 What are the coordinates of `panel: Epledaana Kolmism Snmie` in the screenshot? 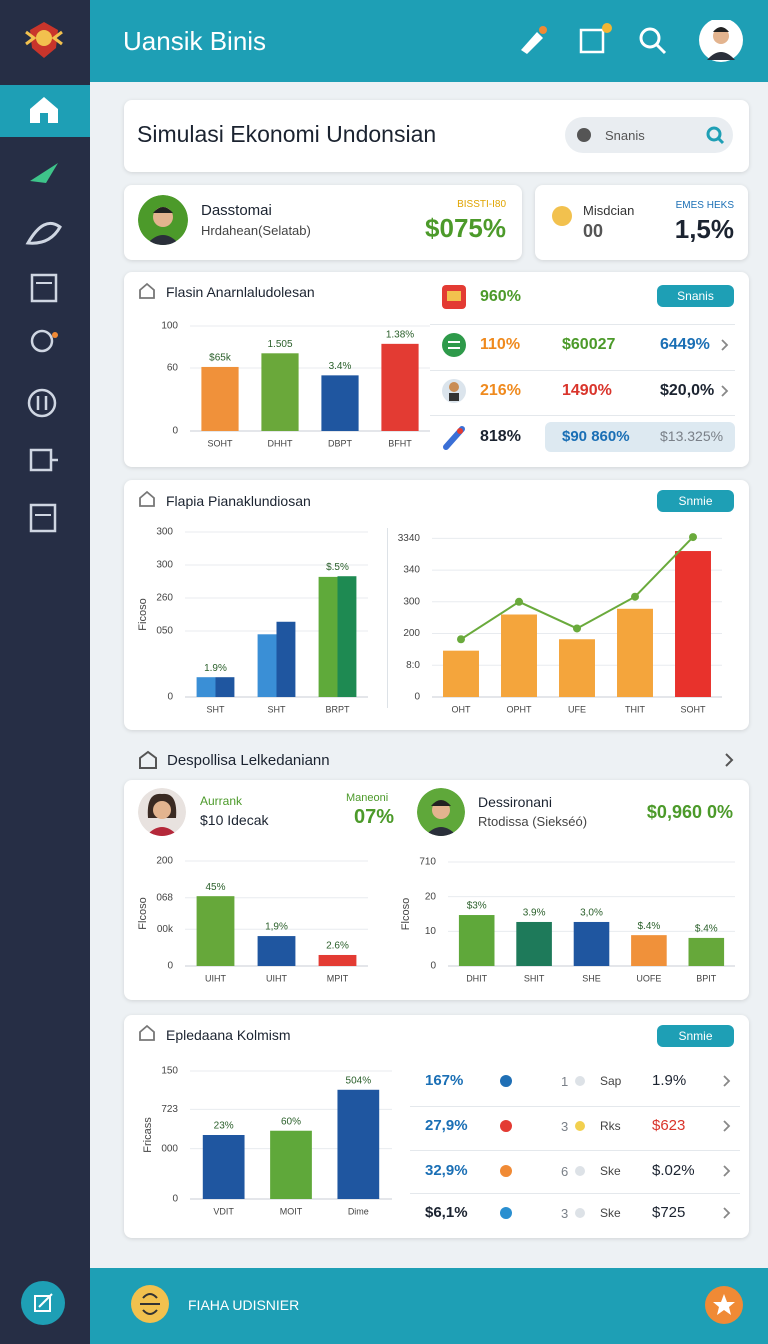 It's located at (436, 1126).